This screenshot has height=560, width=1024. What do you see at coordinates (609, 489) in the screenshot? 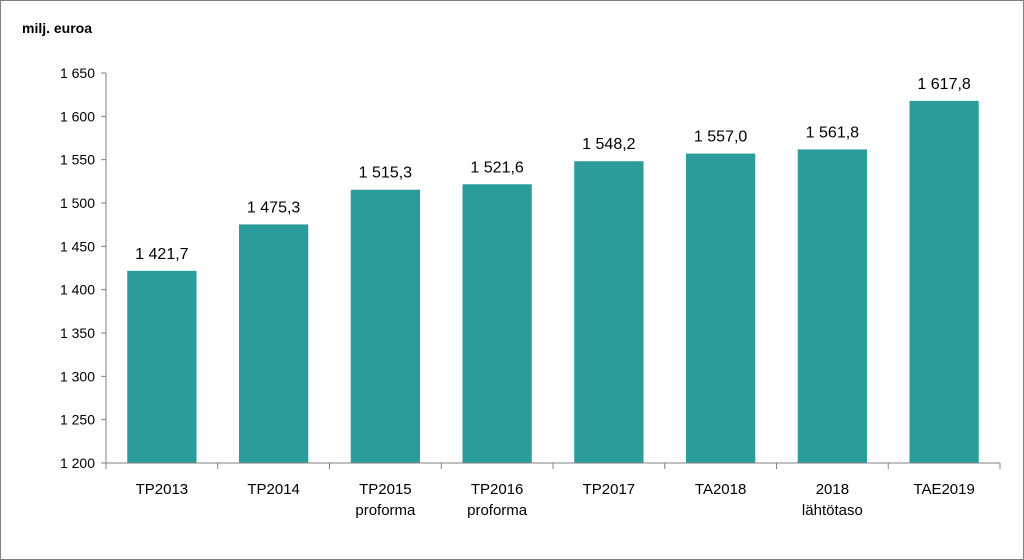
I see `x-tick-label: TP2017` at bounding box center [609, 489].